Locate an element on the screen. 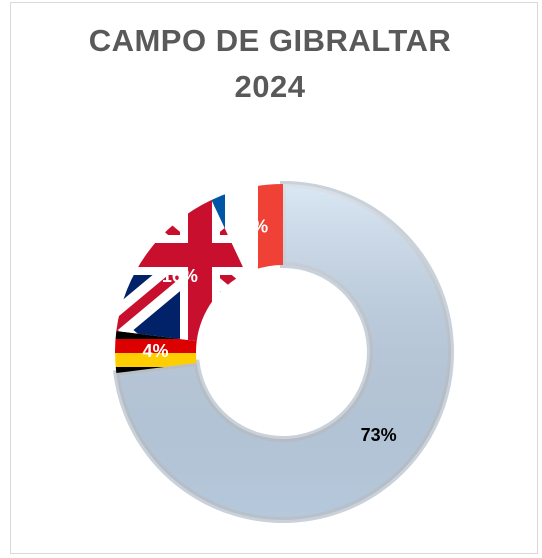  data-label: 7% is located at coordinates (255, 226).